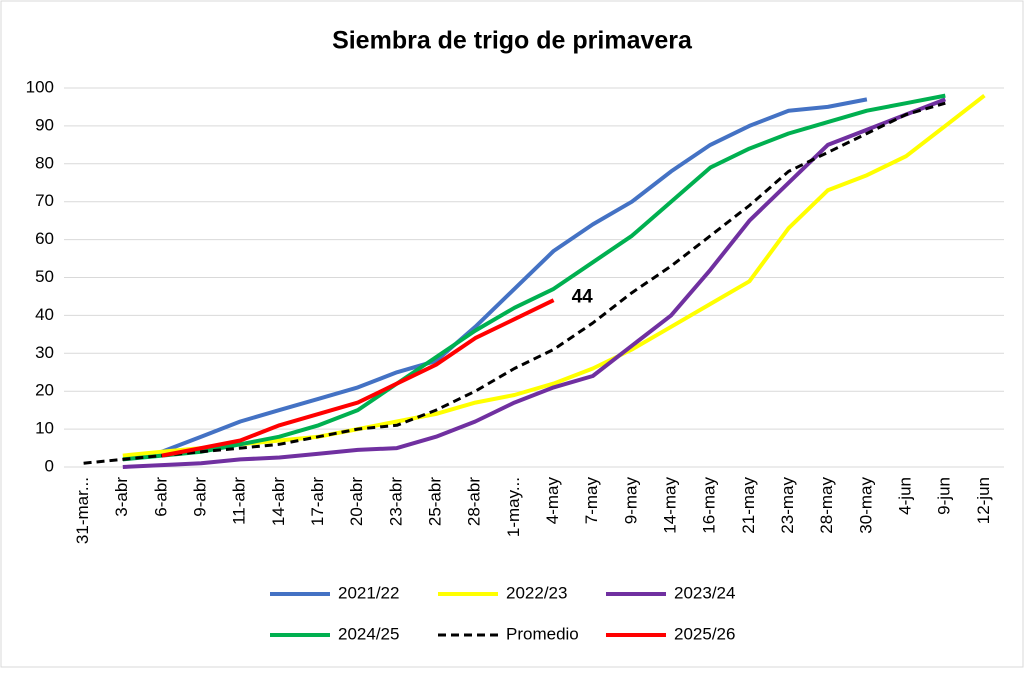 Image resolution: width=1024 pixels, height=673 pixels. What do you see at coordinates (200, 497) in the screenshot?
I see `x-tick-label: 9-abr` at bounding box center [200, 497].